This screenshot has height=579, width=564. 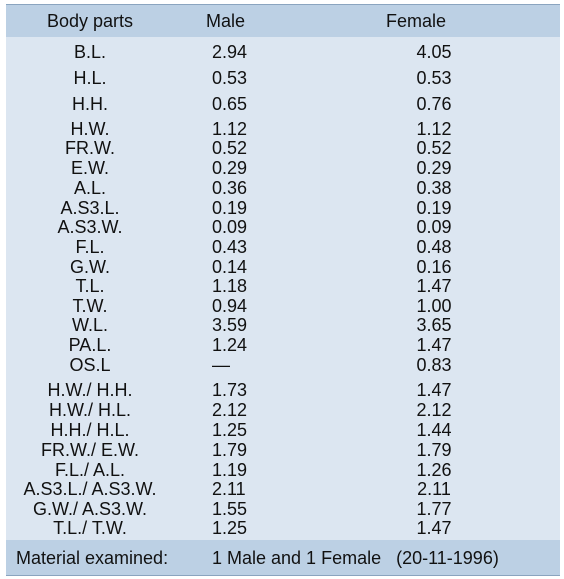 I want to click on female-value-cell: 4.05, so click(x=434, y=52).